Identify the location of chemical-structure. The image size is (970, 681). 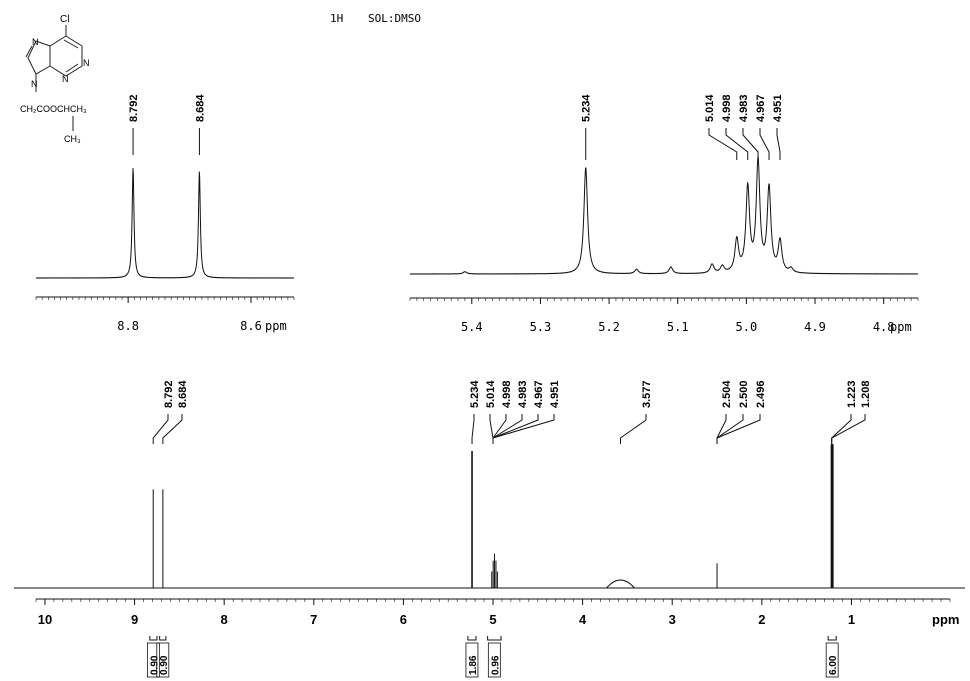
(54, 78).